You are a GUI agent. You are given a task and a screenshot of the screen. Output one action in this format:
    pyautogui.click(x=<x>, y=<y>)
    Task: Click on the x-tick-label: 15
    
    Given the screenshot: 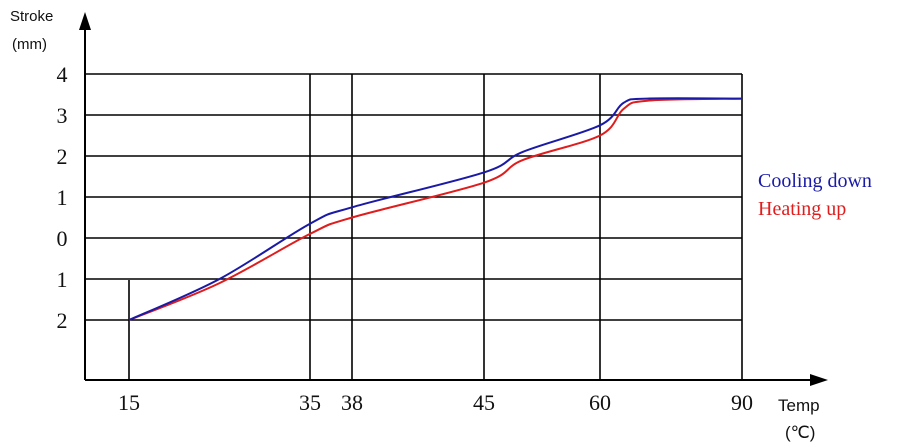 What is the action you would take?
    pyautogui.click(x=129, y=402)
    